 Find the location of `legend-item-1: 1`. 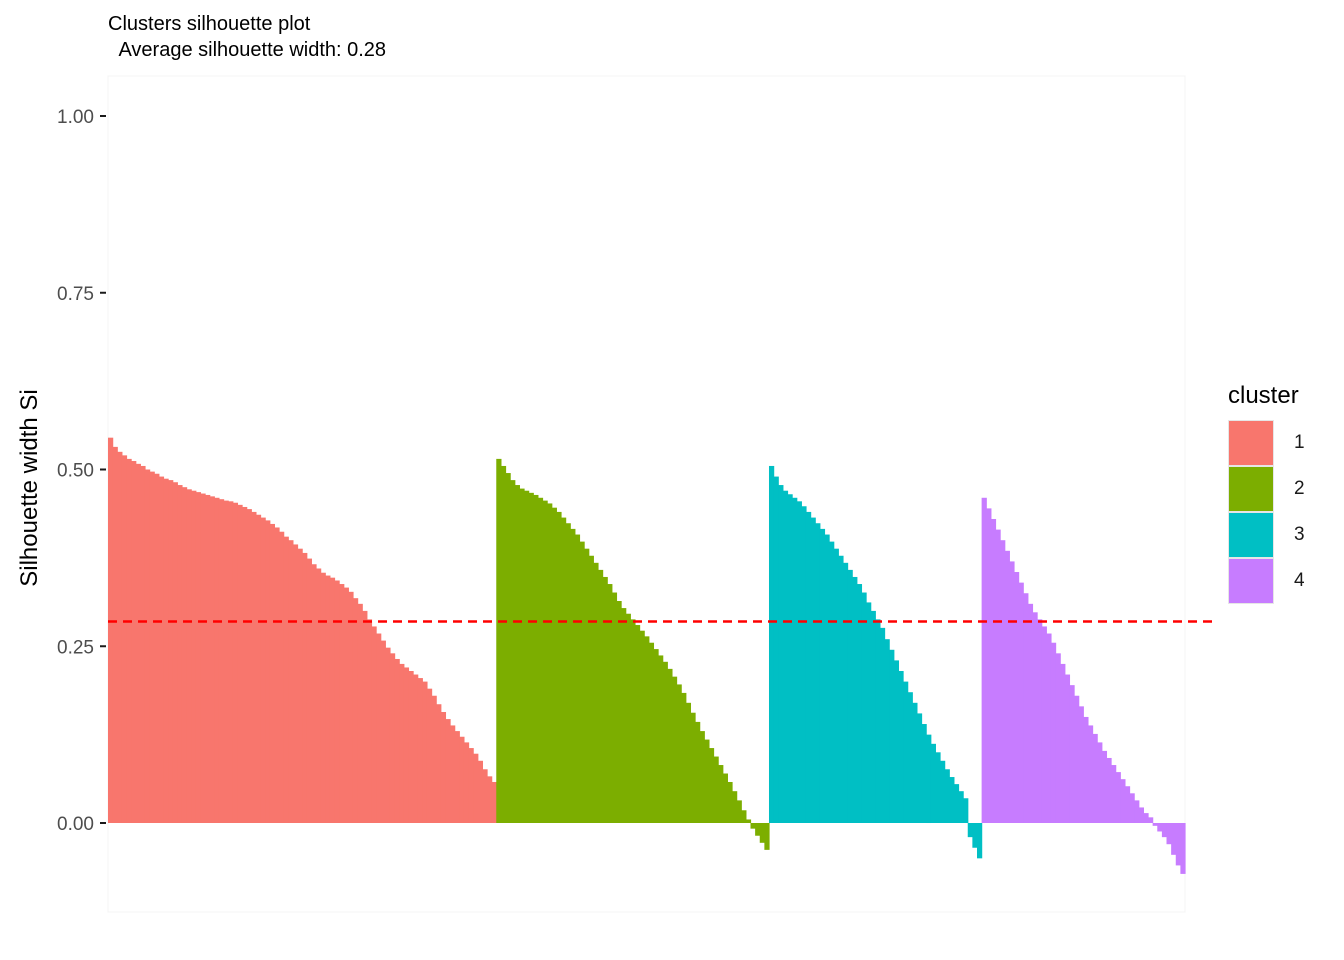

legend-item-1: 1 is located at coordinates (1266, 443).